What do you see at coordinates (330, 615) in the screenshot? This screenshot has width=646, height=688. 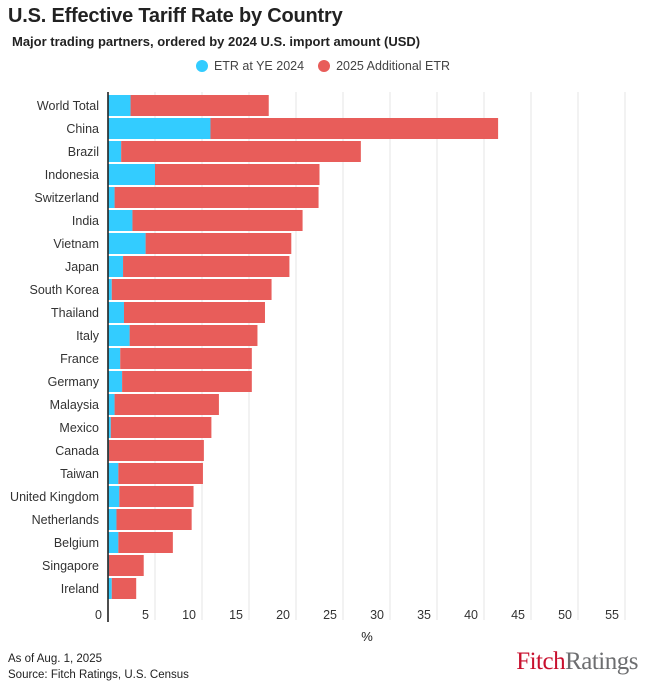 I see `x-tick-label: 25` at bounding box center [330, 615].